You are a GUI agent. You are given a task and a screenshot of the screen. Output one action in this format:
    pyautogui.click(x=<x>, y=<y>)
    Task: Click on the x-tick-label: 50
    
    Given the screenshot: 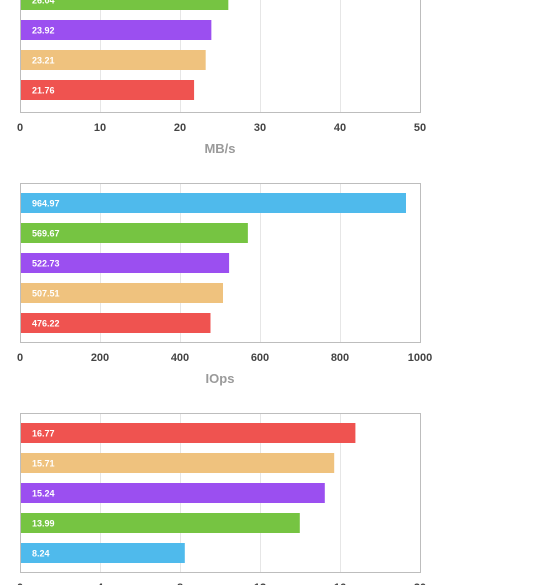 What is the action you would take?
    pyautogui.click(x=420, y=128)
    